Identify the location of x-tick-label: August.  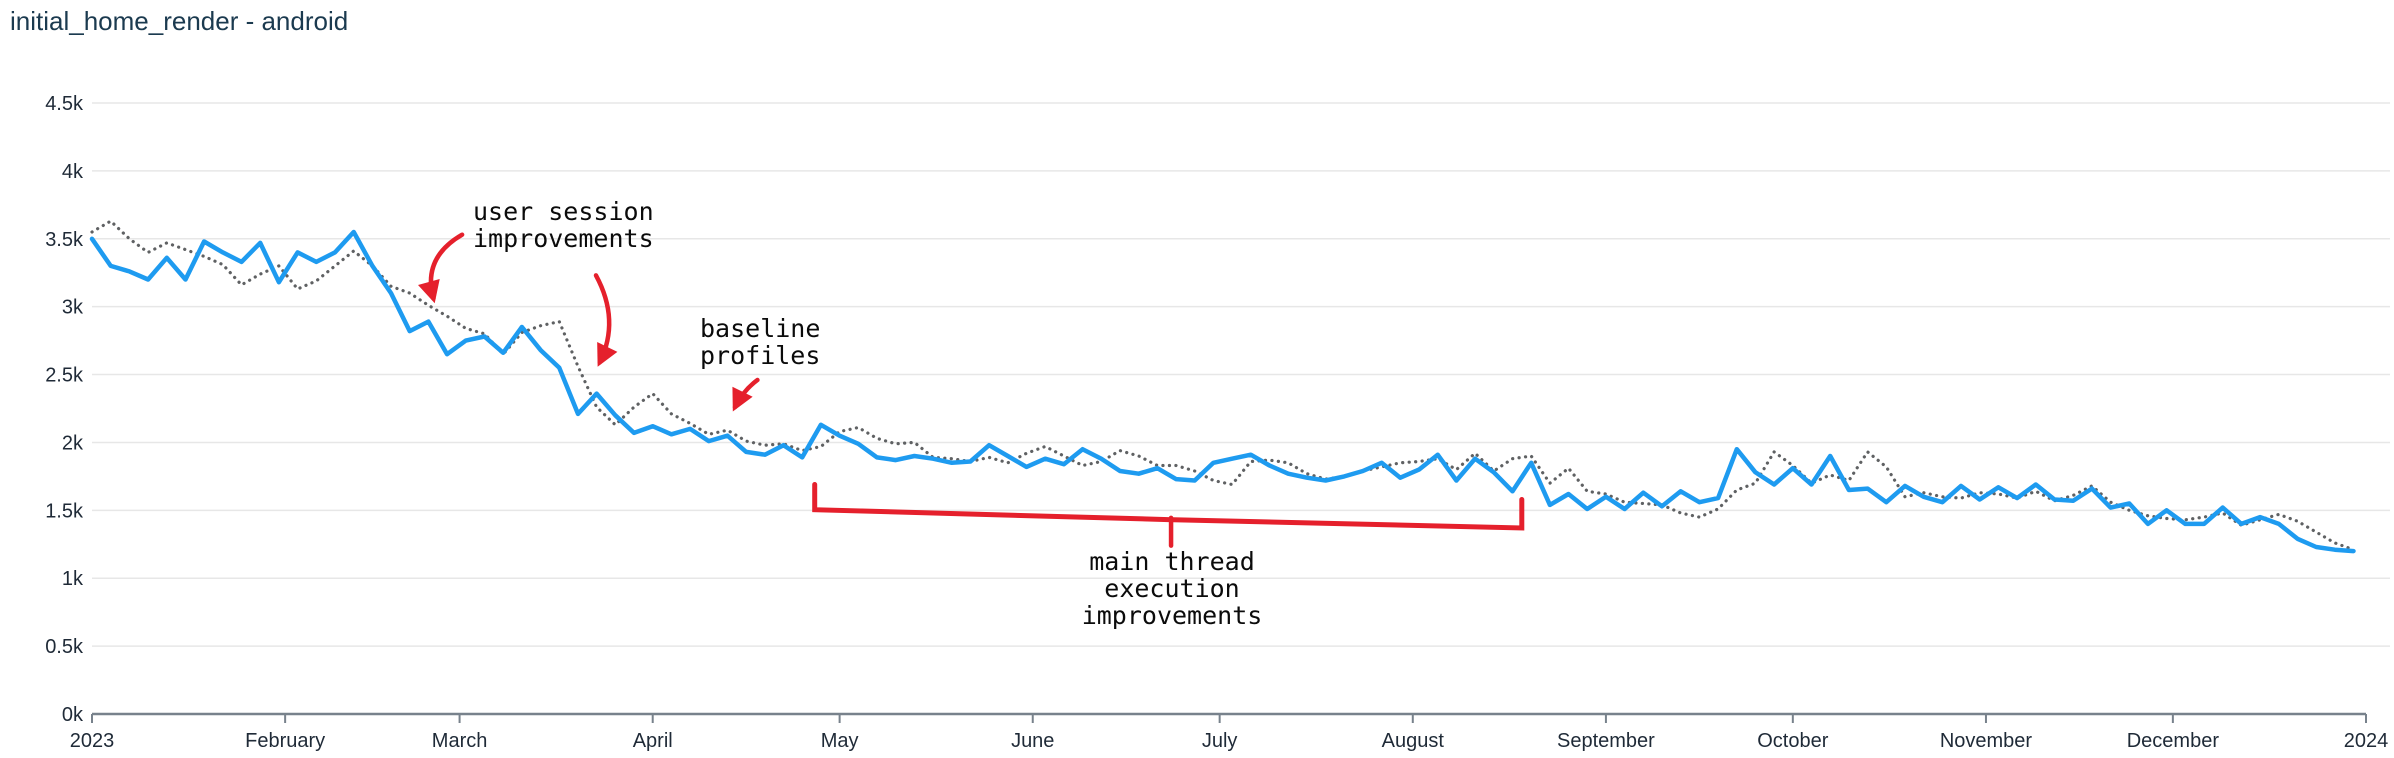
(1413, 741).